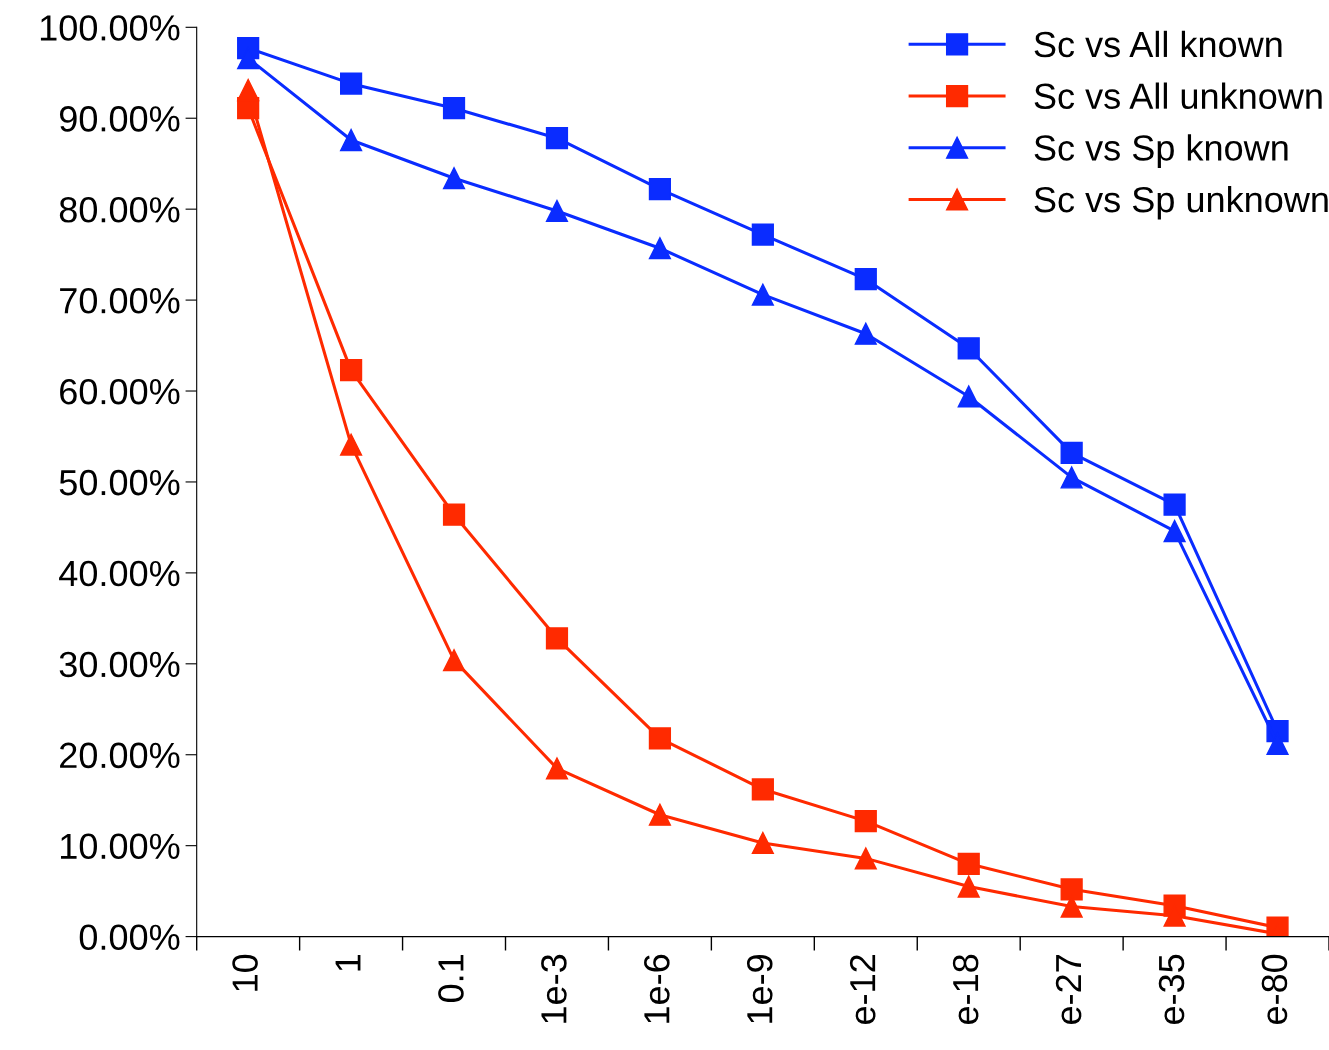  What do you see at coordinates (862, 989) in the screenshot?
I see `x-tick-label: e-12` at bounding box center [862, 989].